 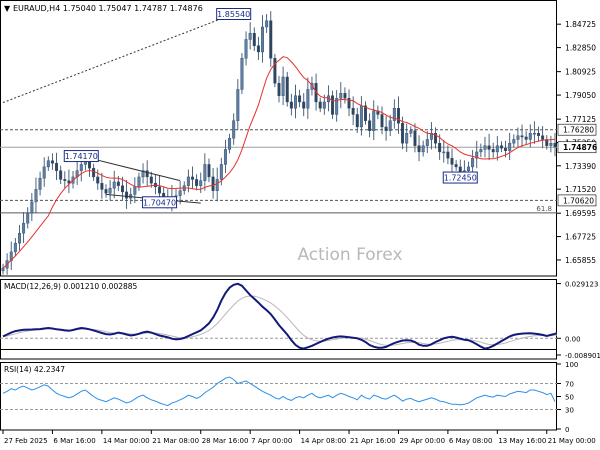 I want to click on macd-header: MACD(12,26,9) 0.001210 0.002885, so click(x=71, y=286).